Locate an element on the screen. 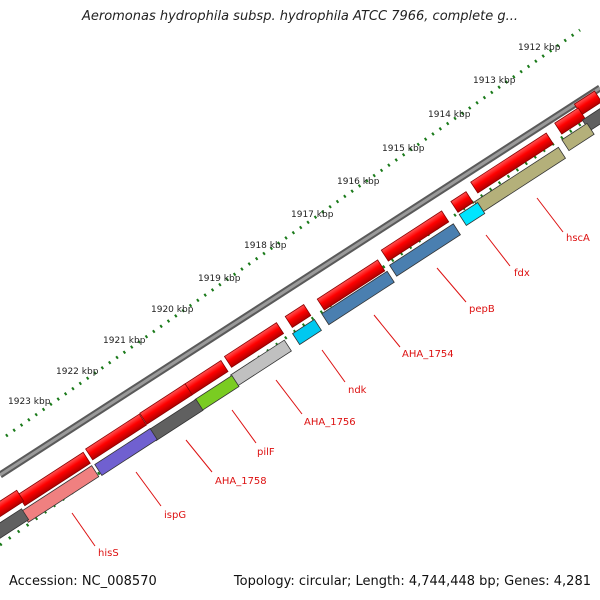 The width and height of the screenshot is (600, 600). tick-label: 1915 kbp is located at coordinates (403, 149).